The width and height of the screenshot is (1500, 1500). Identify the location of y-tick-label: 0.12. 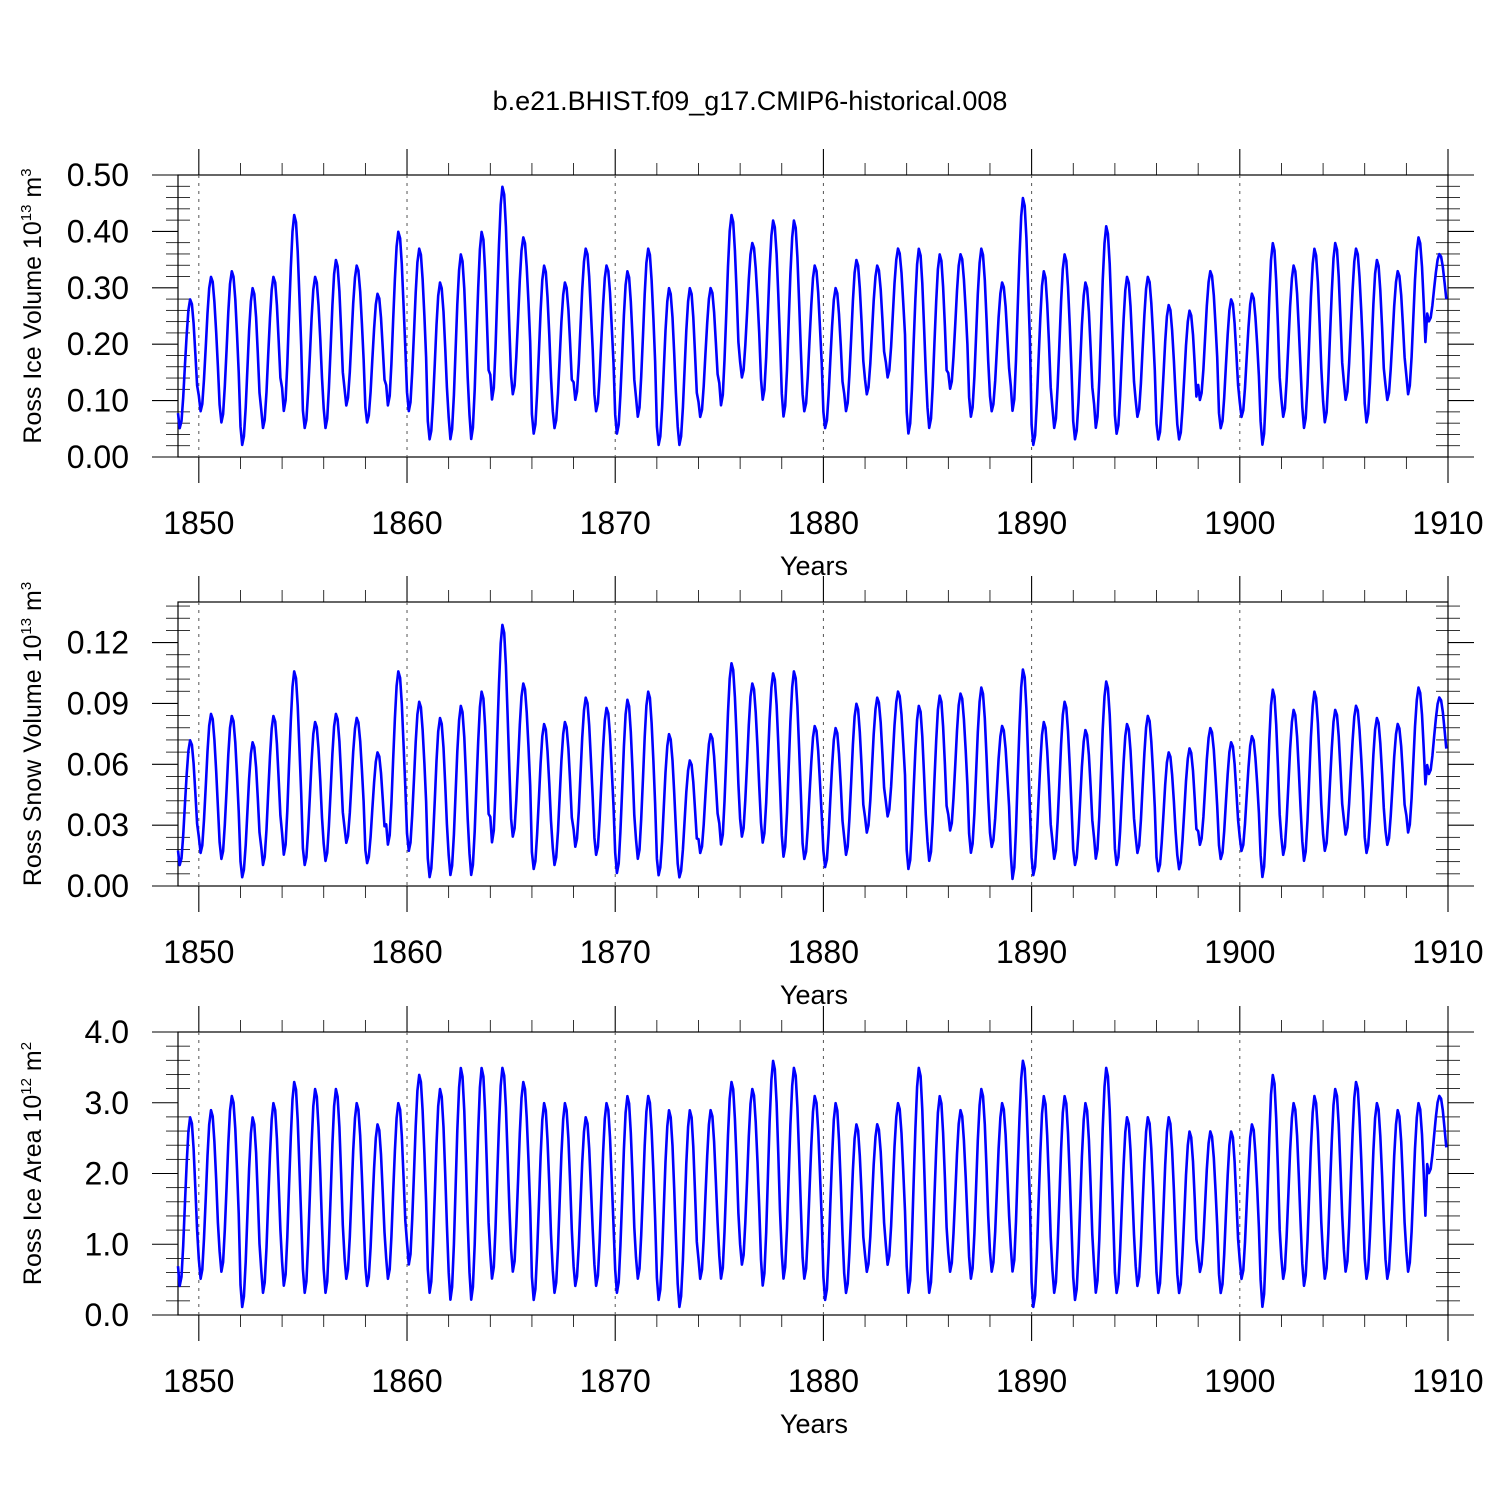
(98, 643).